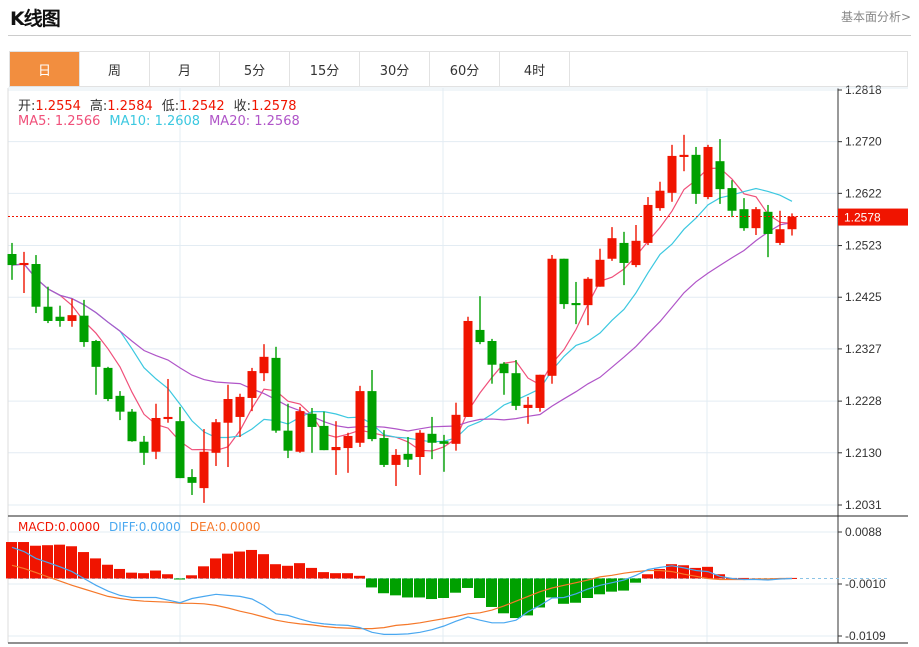  Describe the element at coordinates (34, 121) in the screenshot. I see `ma5-label: MA5:` at that location.